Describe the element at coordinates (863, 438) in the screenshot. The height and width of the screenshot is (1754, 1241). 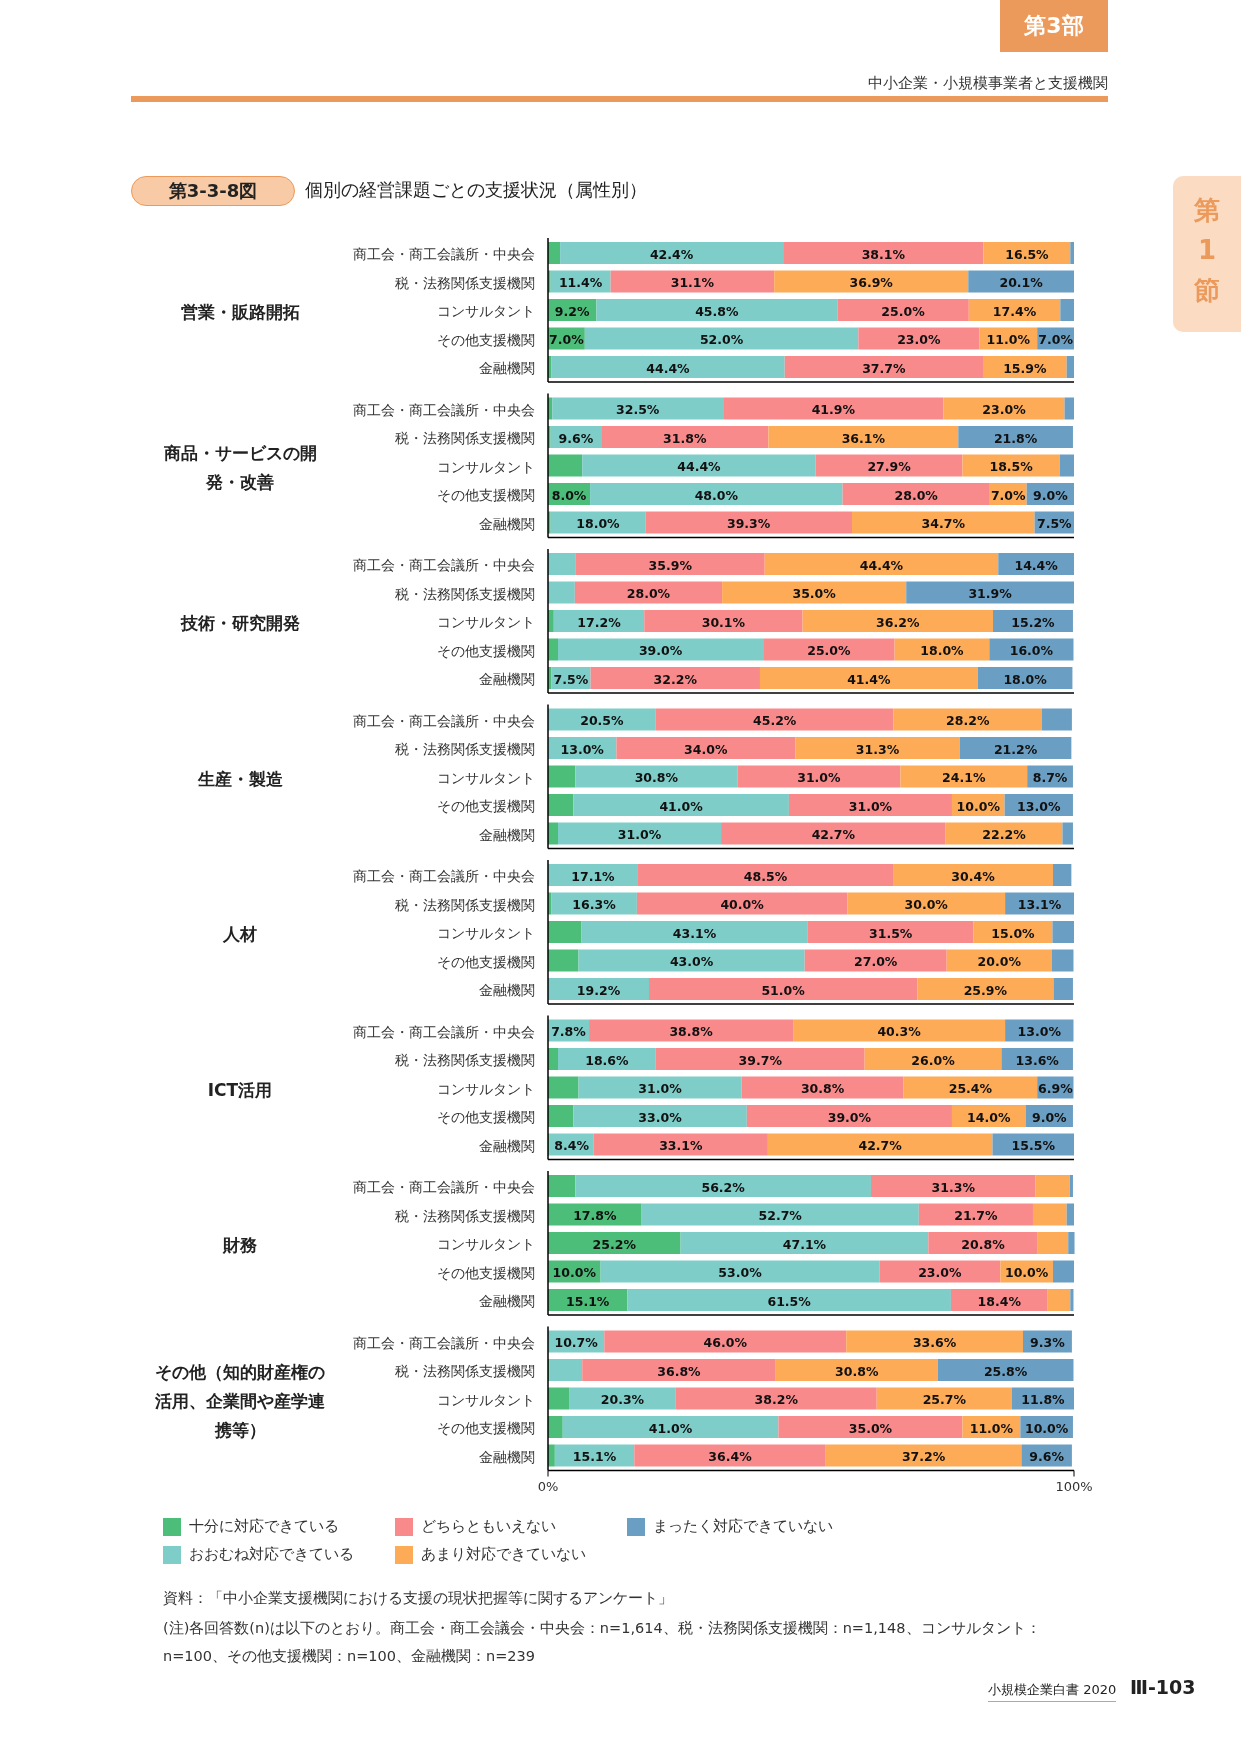
I see `data-label: 36.1%` at that location.